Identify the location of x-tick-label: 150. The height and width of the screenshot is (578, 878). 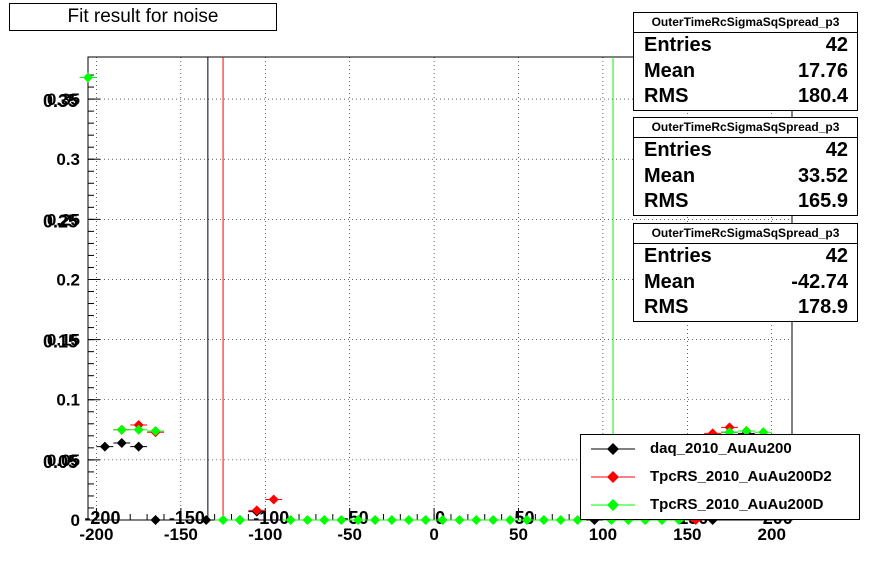
(687, 534).